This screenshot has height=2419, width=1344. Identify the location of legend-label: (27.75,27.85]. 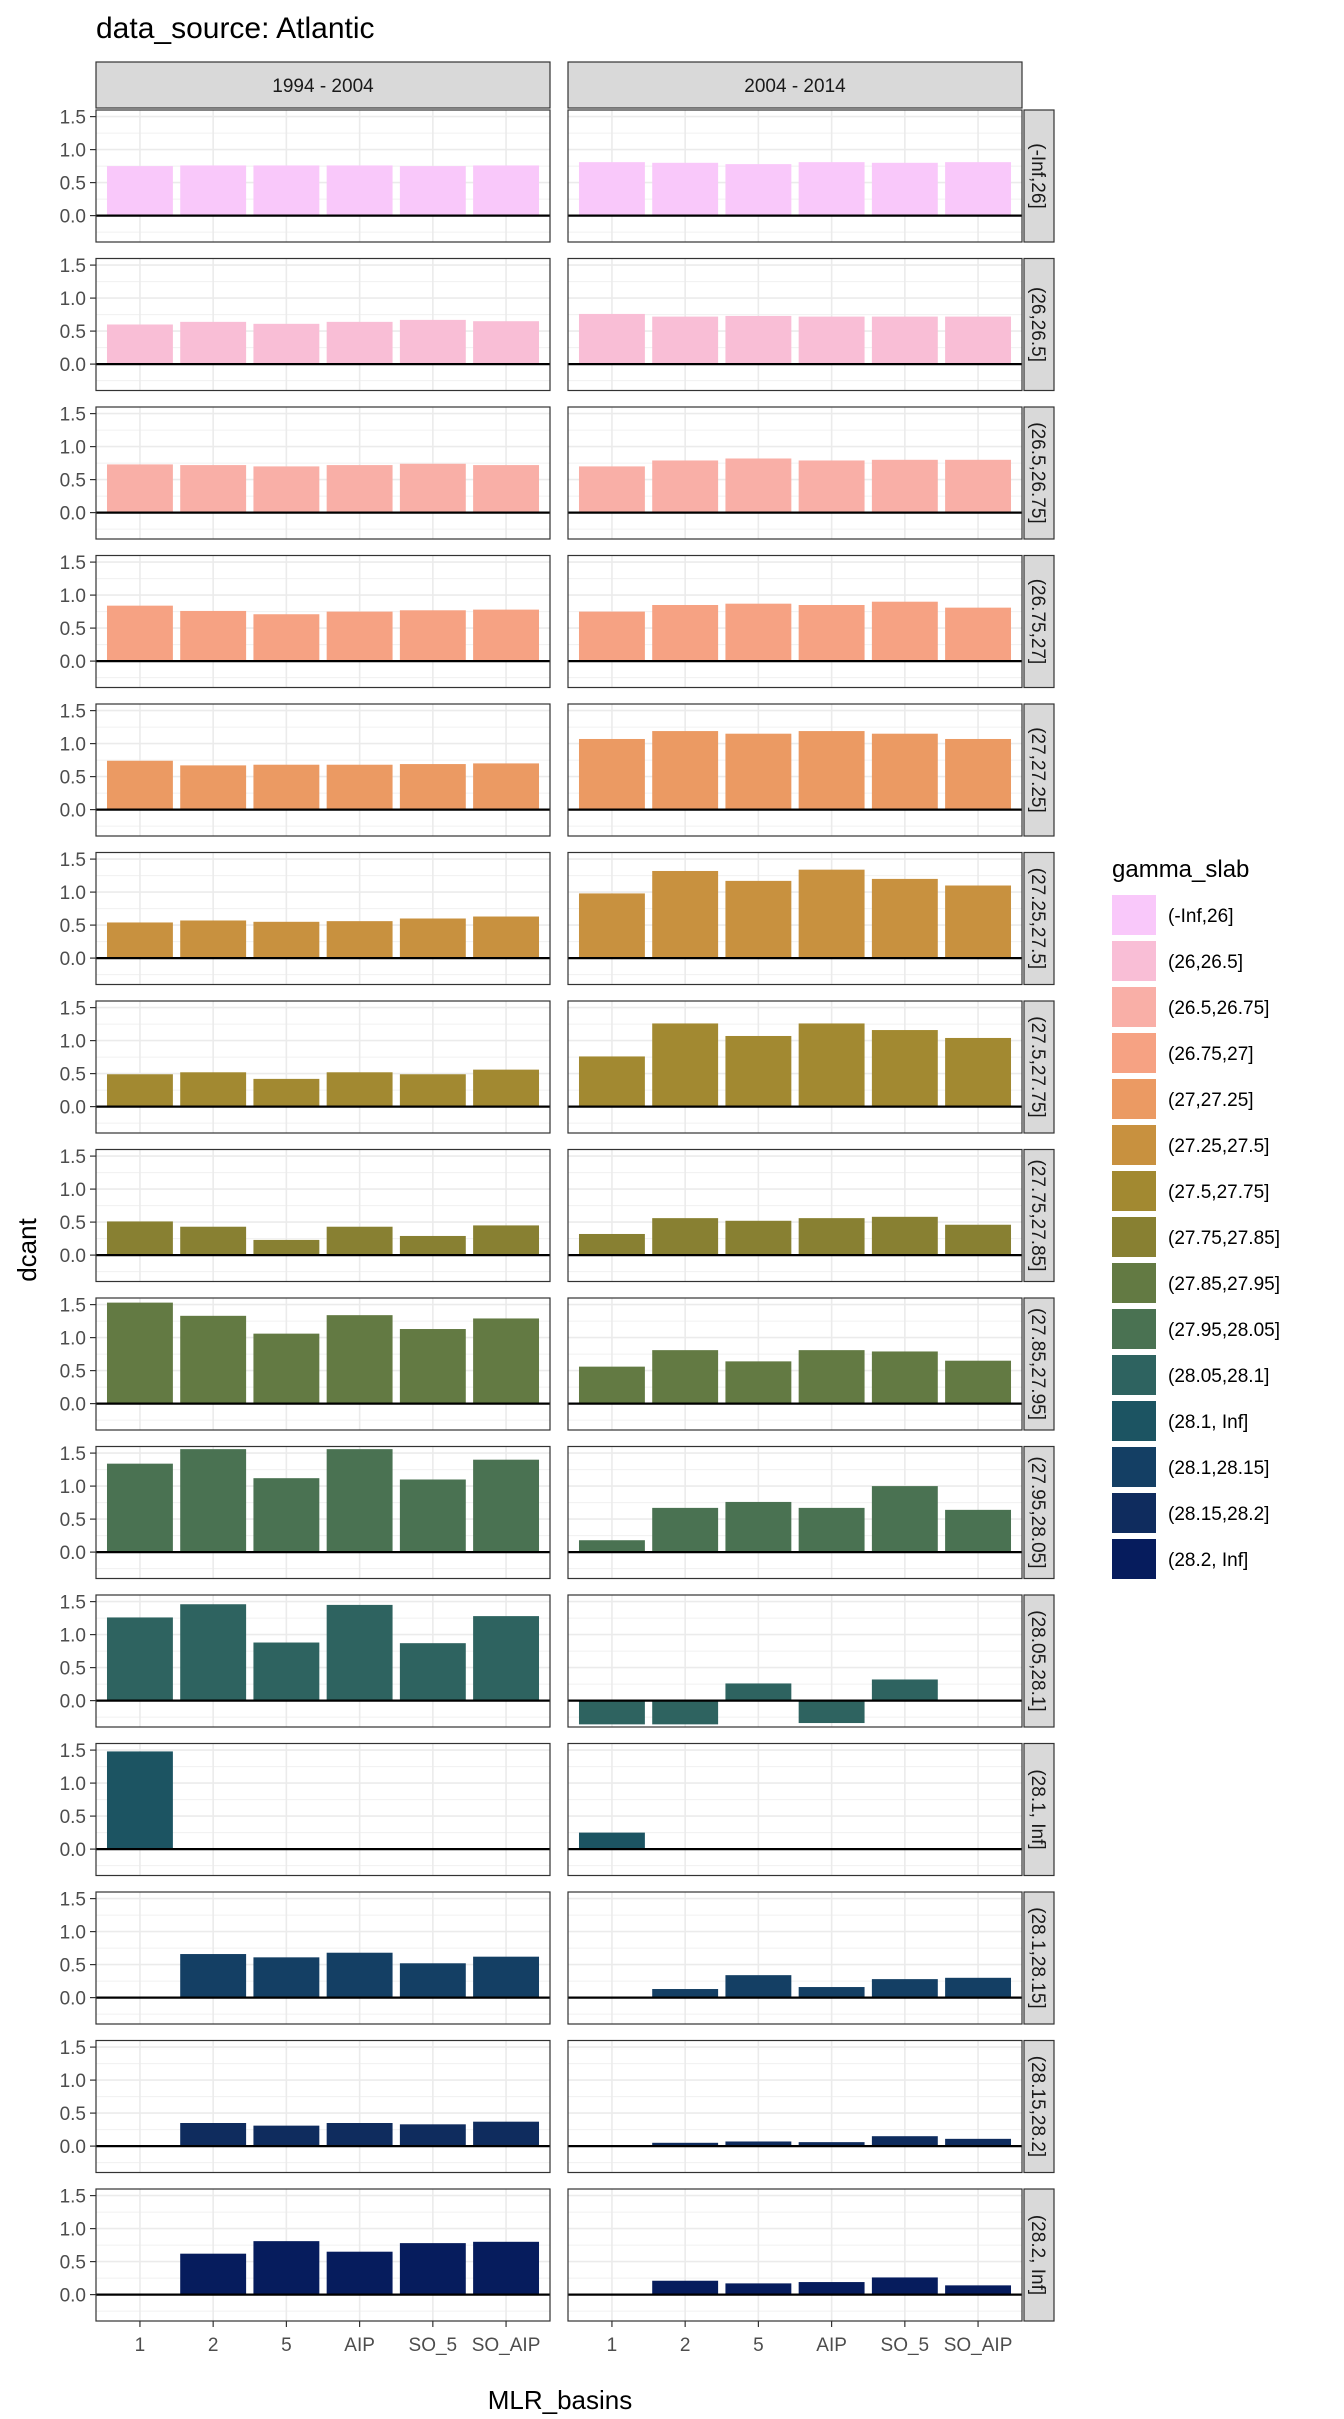
(1224, 1238).